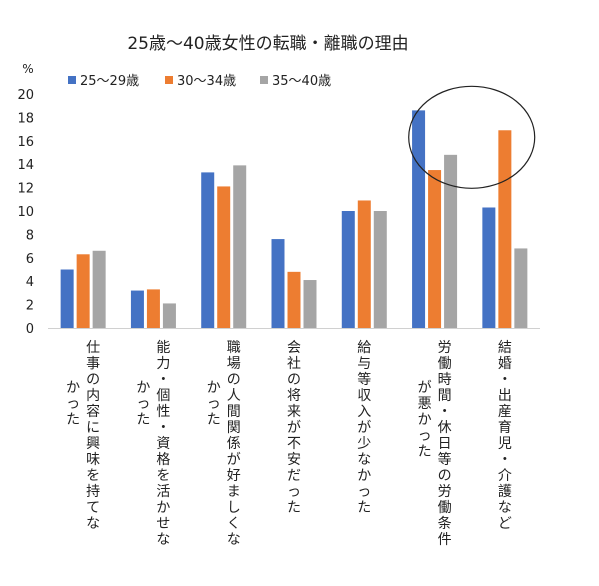  I want to click on category-label: 会社の将来が不安だった, so click(294, 428).